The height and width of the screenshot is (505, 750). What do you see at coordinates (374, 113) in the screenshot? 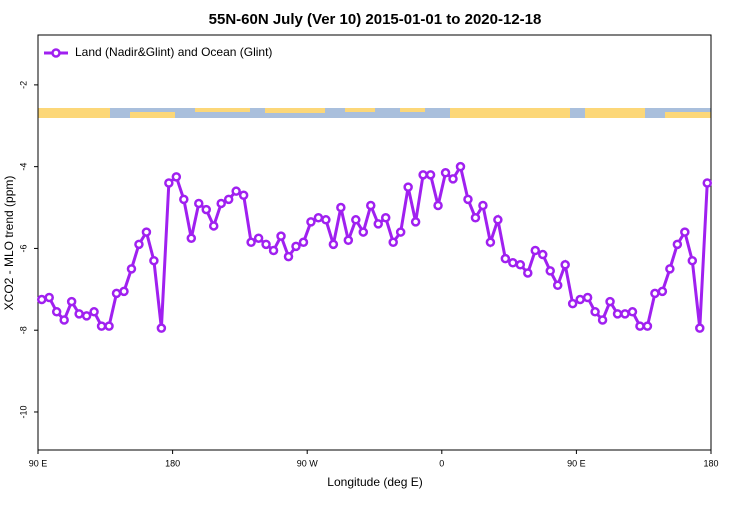
I see `map-strip` at bounding box center [374, 113].